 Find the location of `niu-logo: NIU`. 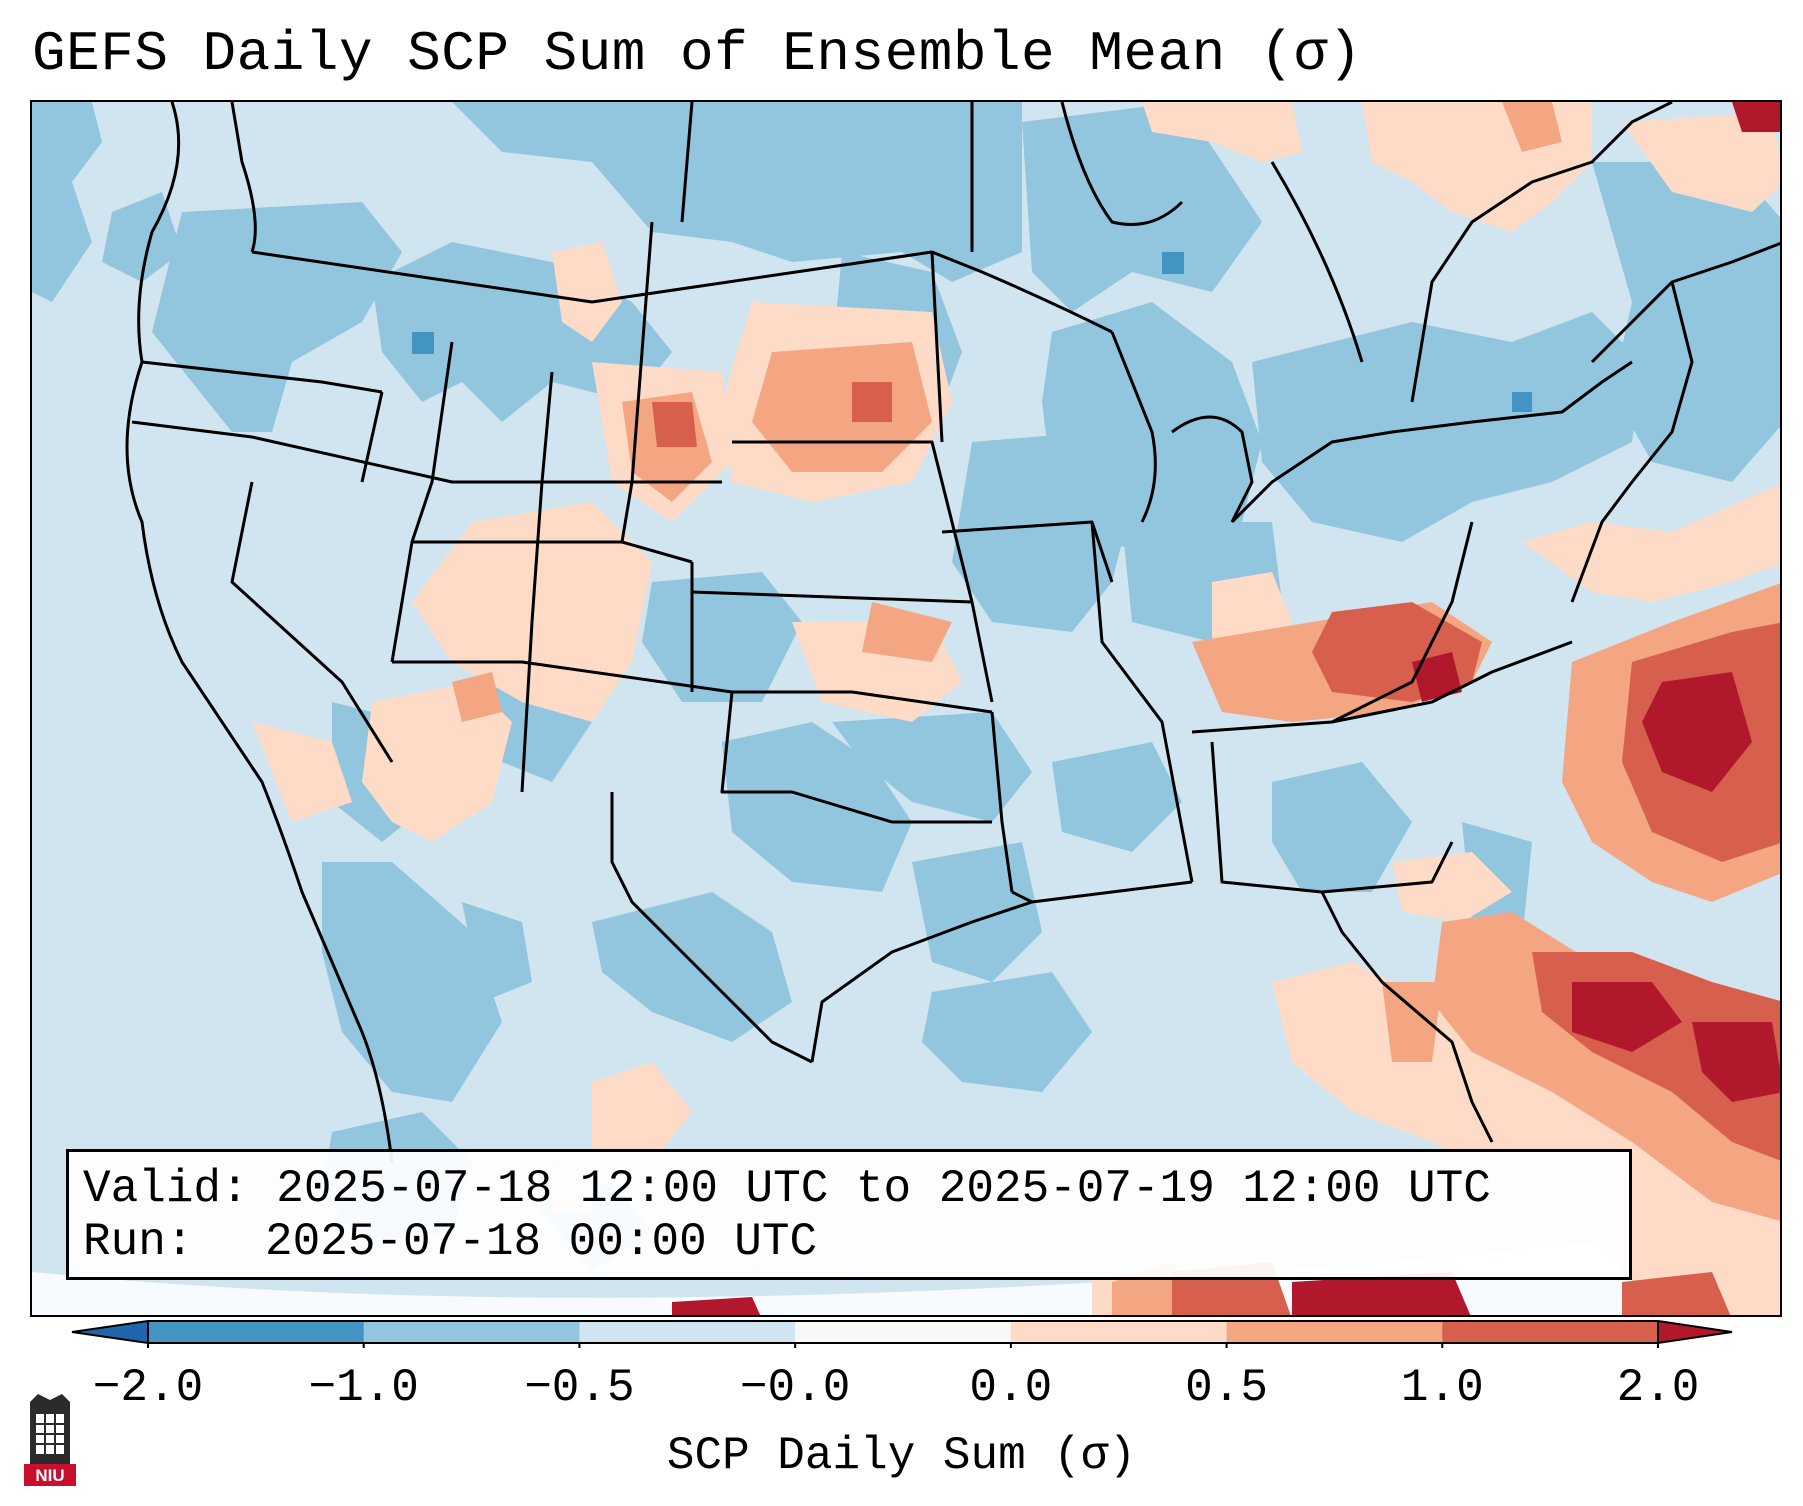

niu-logo: NIU is located at coordinates (50, 1440).